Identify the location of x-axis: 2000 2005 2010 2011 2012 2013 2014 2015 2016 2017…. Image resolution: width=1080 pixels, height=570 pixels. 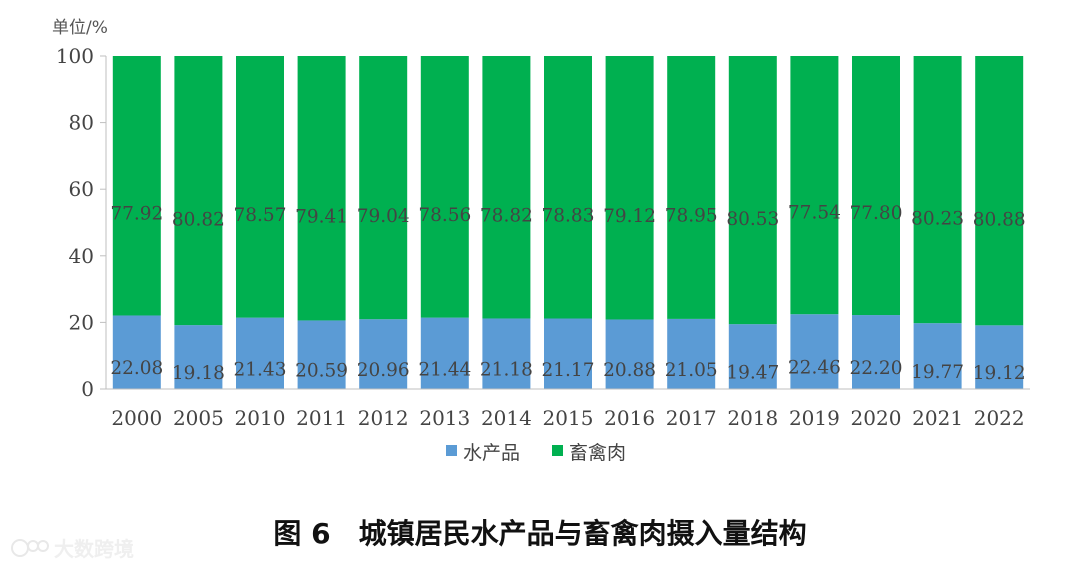
(568, 409).